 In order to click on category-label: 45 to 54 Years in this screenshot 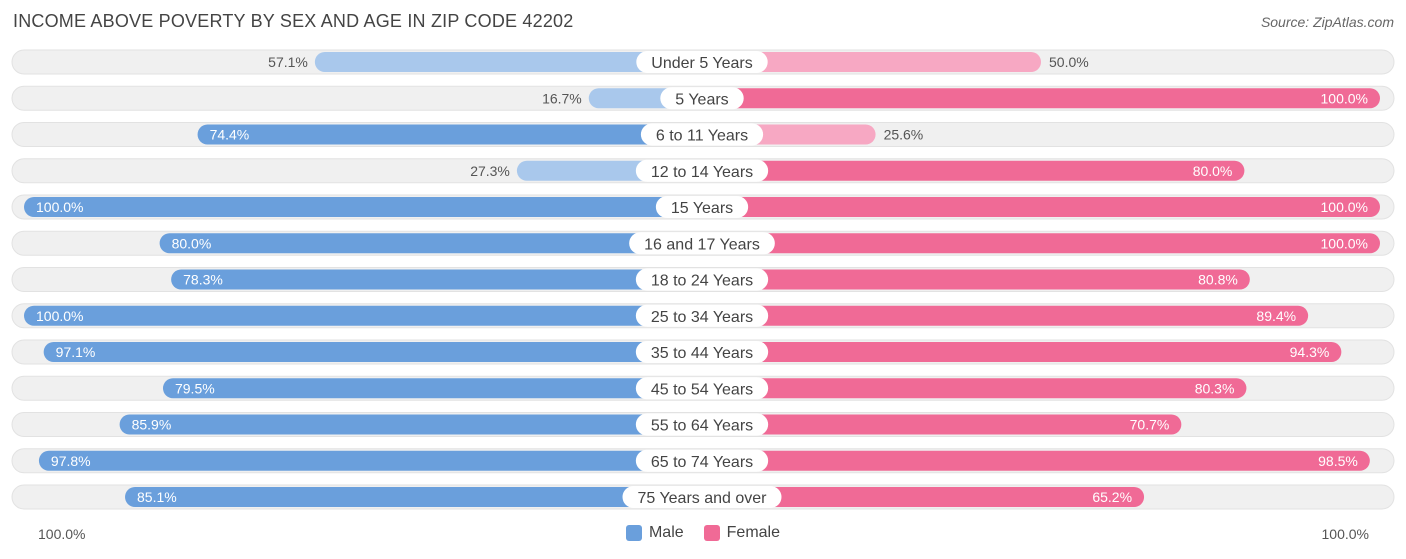, I will do `click(702, 389)`.